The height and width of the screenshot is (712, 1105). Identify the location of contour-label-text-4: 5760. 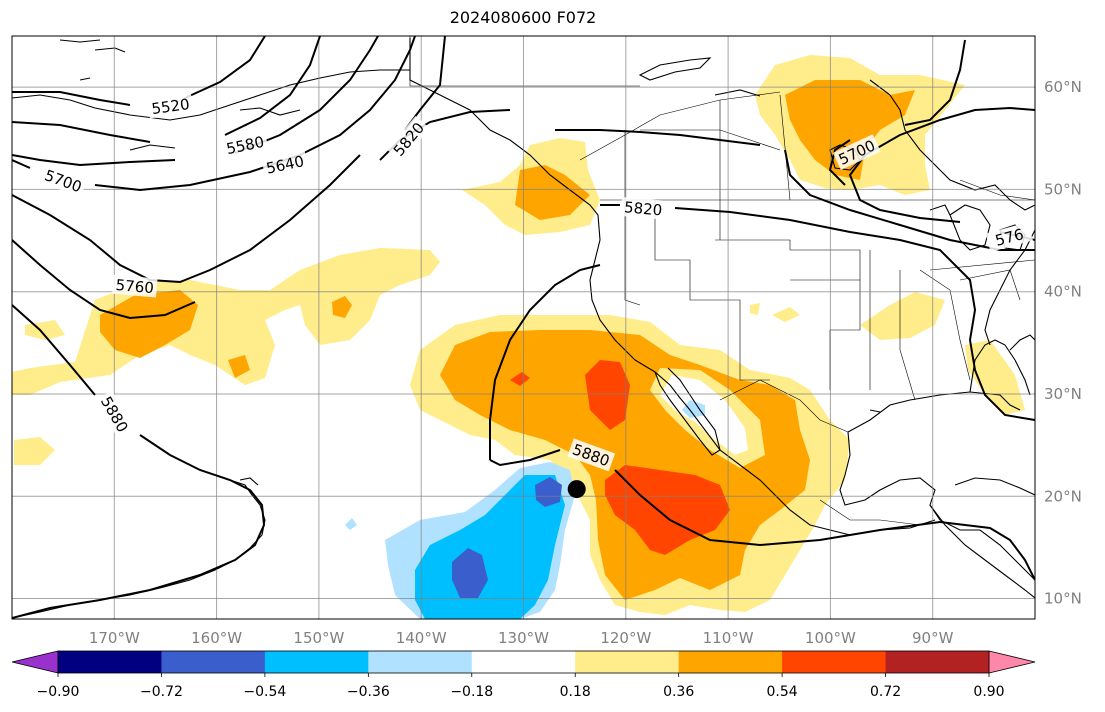
(135, 286).